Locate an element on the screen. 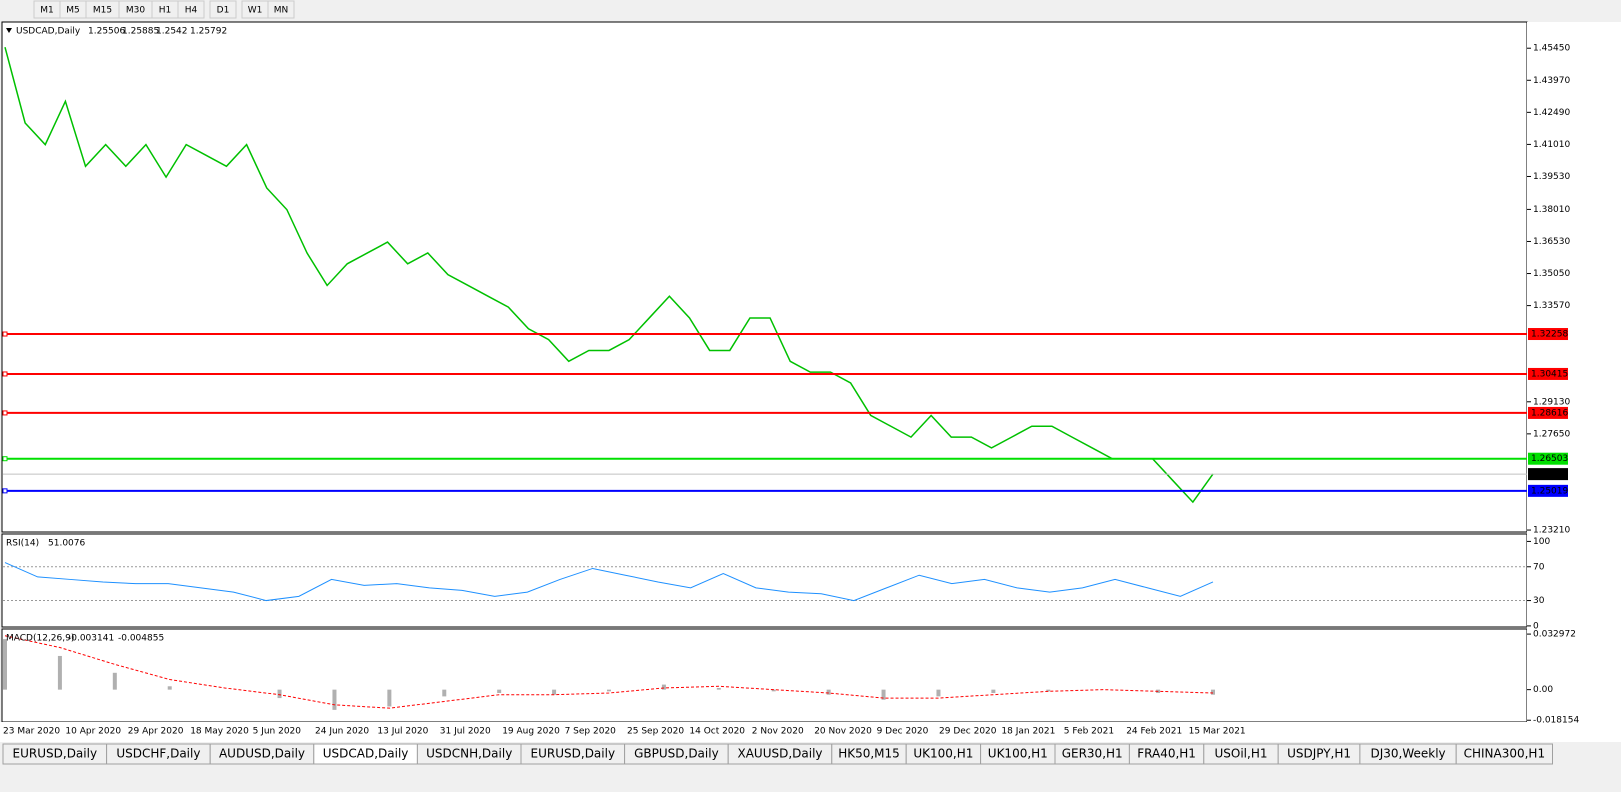 This screenshot has width=1621, height=792. macd-panel is located at coordinates (764, 675).